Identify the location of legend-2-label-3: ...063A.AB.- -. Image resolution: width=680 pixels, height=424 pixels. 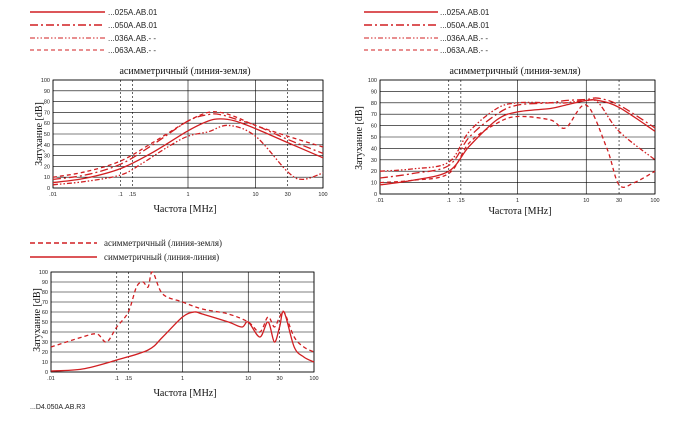
(464, 50).